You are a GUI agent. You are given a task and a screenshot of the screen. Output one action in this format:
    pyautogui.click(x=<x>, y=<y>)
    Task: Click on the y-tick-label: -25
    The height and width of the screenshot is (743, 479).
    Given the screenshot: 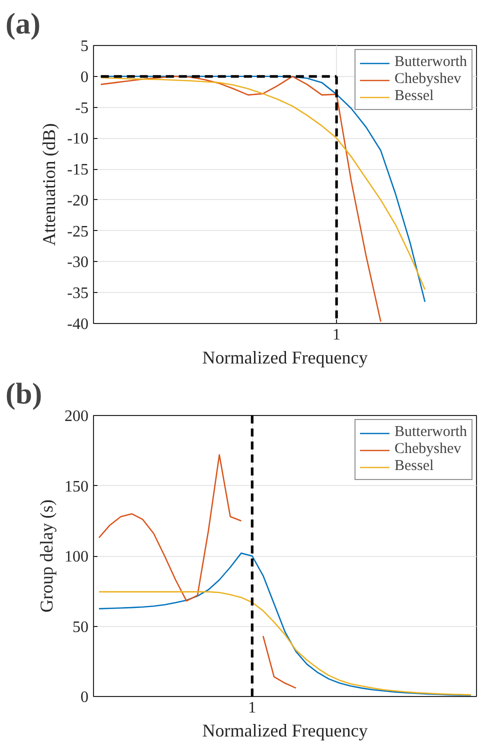 What is the action you would take?
    pyautogui.click(x=77, y=231)
    